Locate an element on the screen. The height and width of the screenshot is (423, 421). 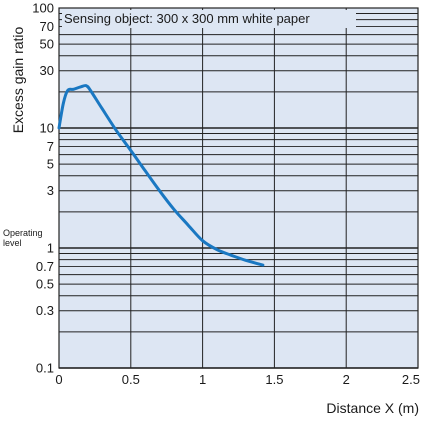
operating-level-label-line2: level is located at coordinates (12, 243).